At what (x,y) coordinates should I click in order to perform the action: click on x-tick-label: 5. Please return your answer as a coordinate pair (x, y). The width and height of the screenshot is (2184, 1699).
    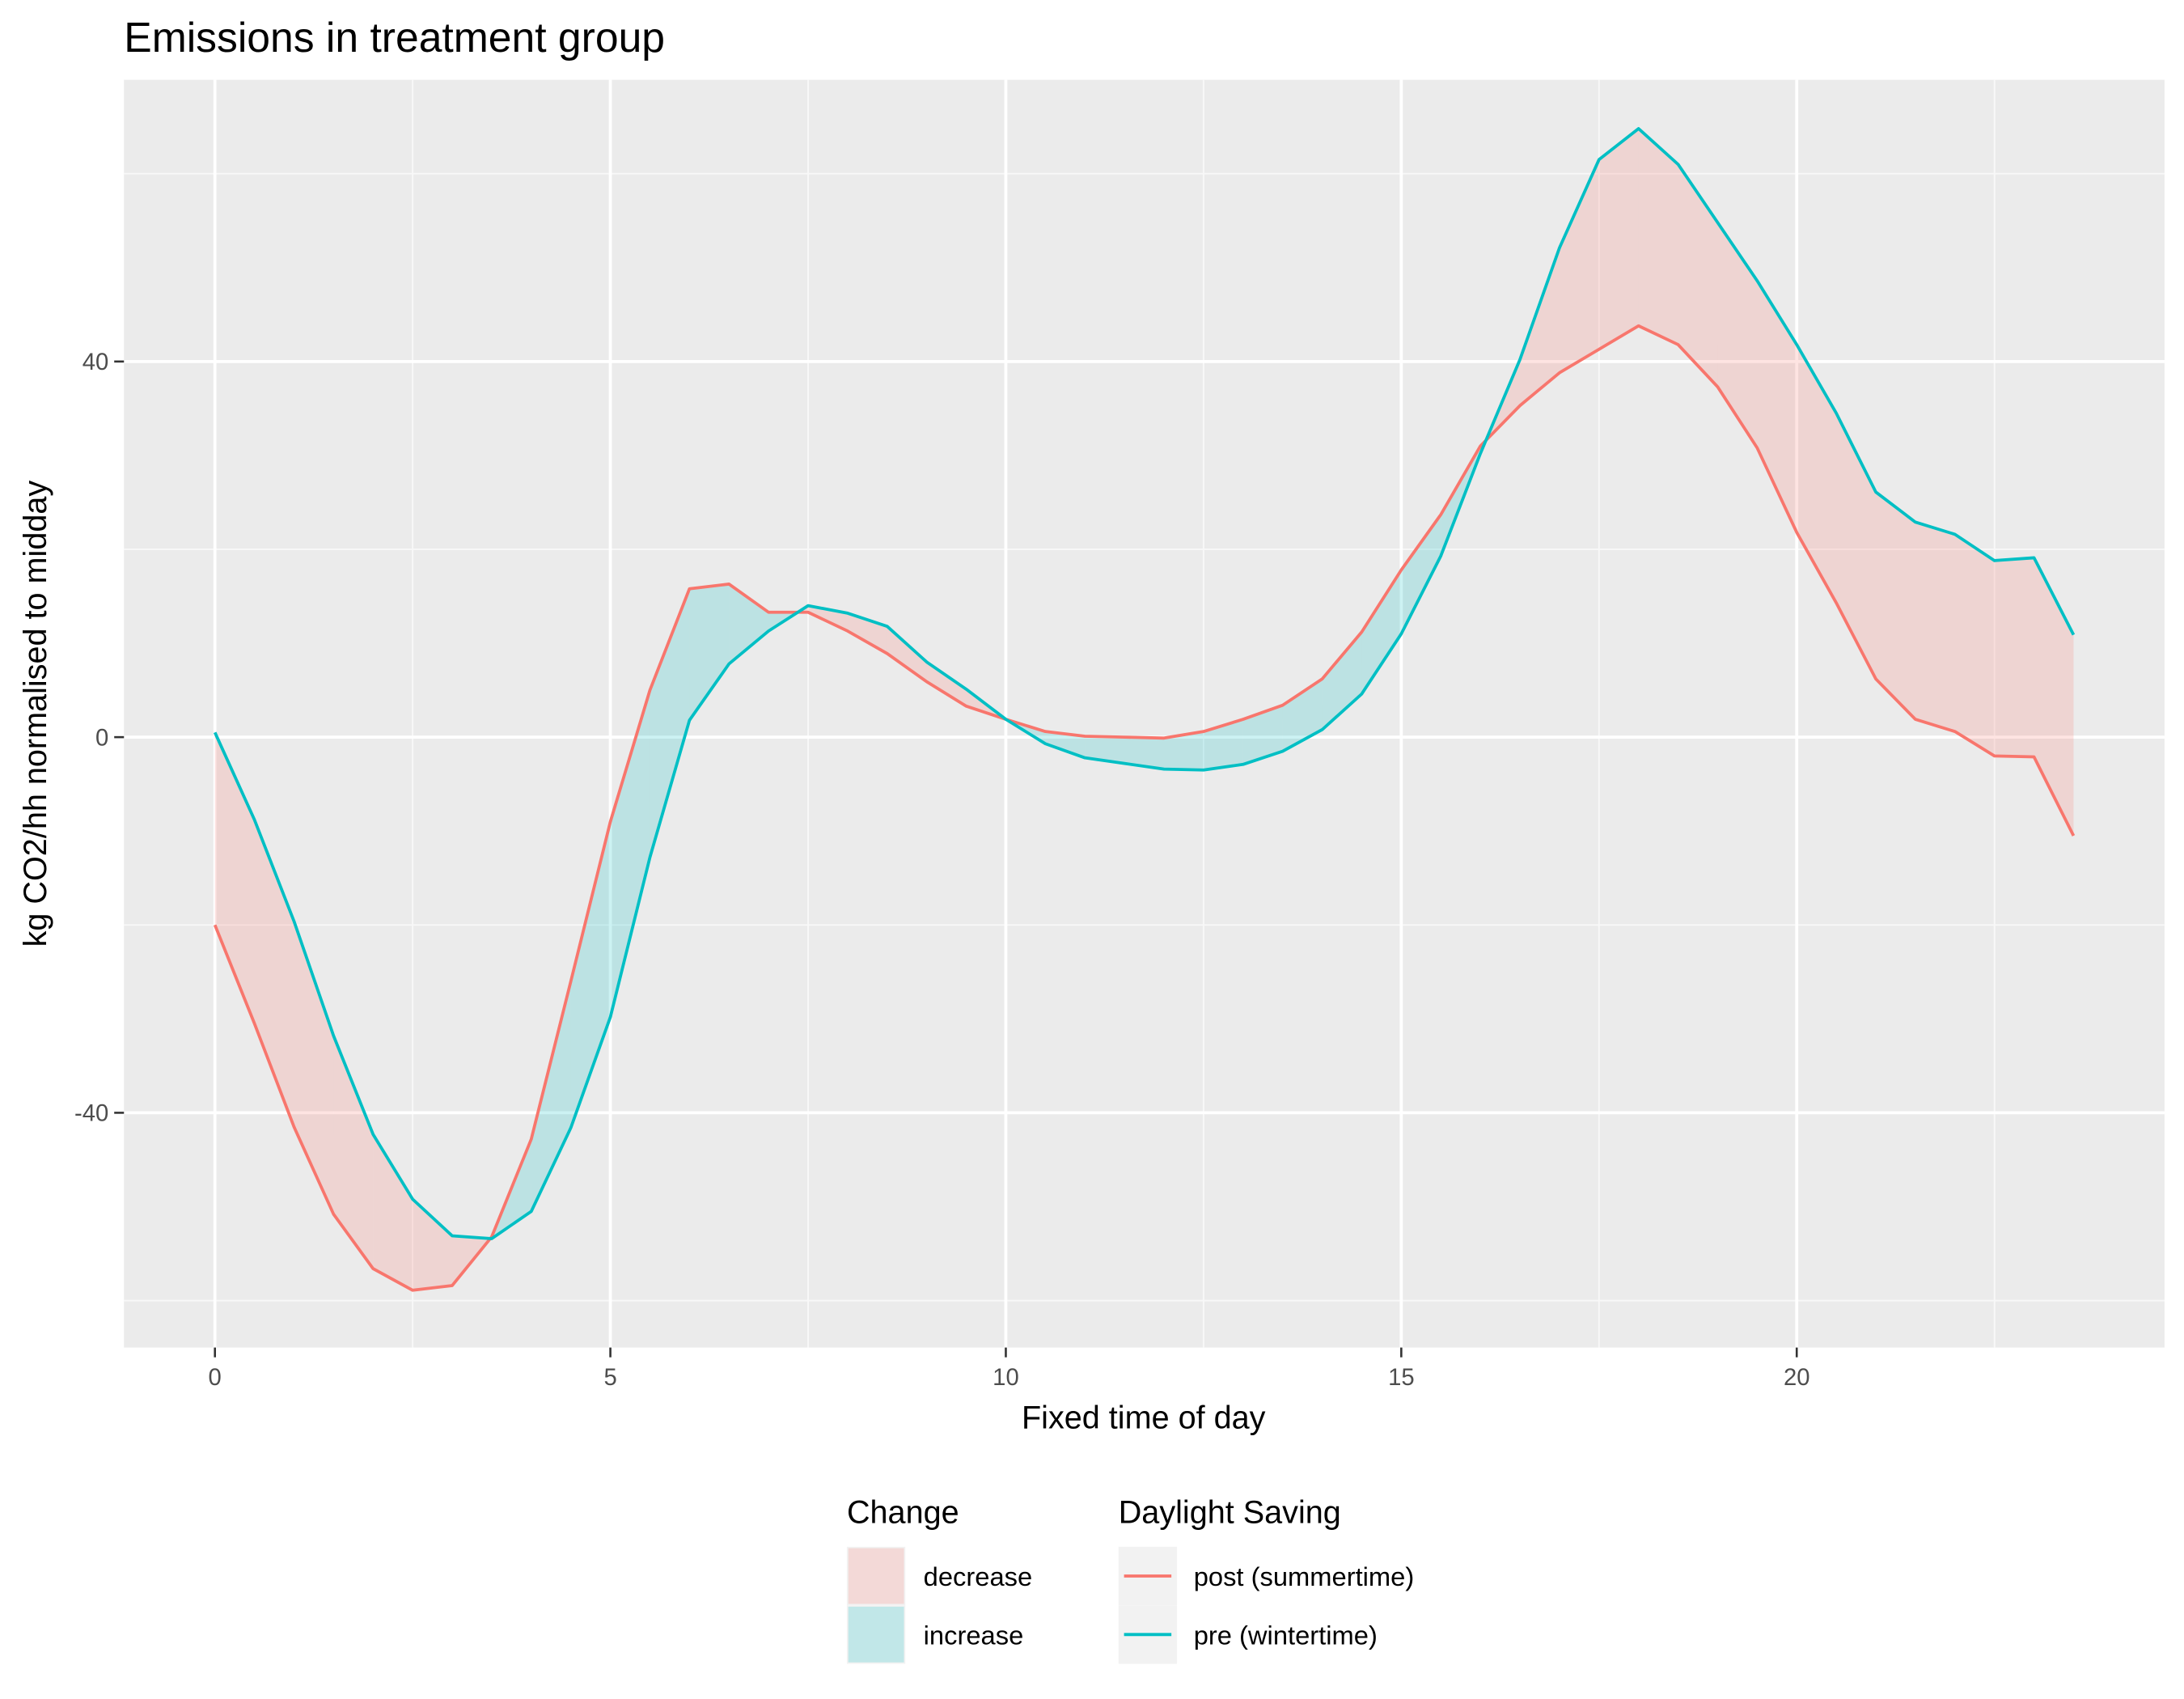
    Looking at the image, I should click on (609, 1378).